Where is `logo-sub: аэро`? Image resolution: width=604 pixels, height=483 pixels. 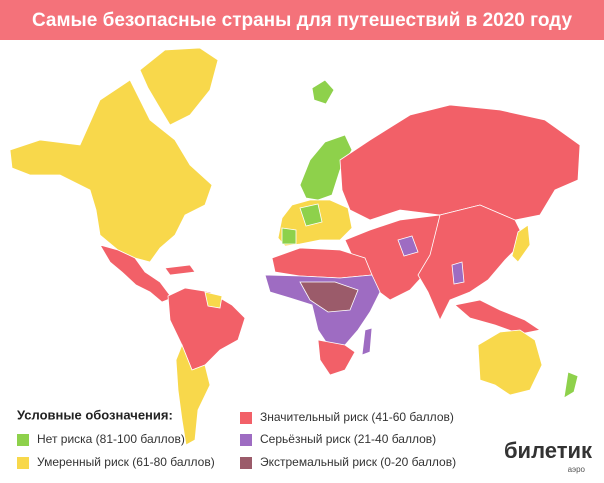 logo-sub: аэро is located at coordinates (577, 469).